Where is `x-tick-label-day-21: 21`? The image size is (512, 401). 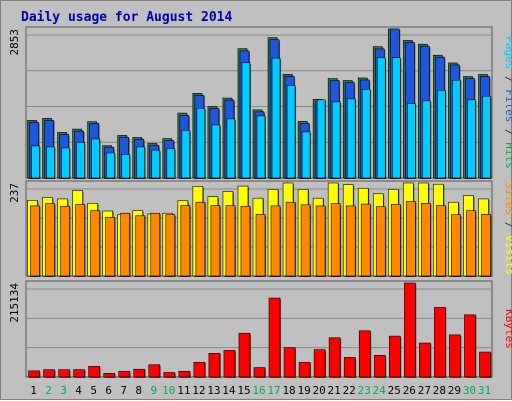 x-tick-label-day-21: 21 is located at coordinates (334, 390).